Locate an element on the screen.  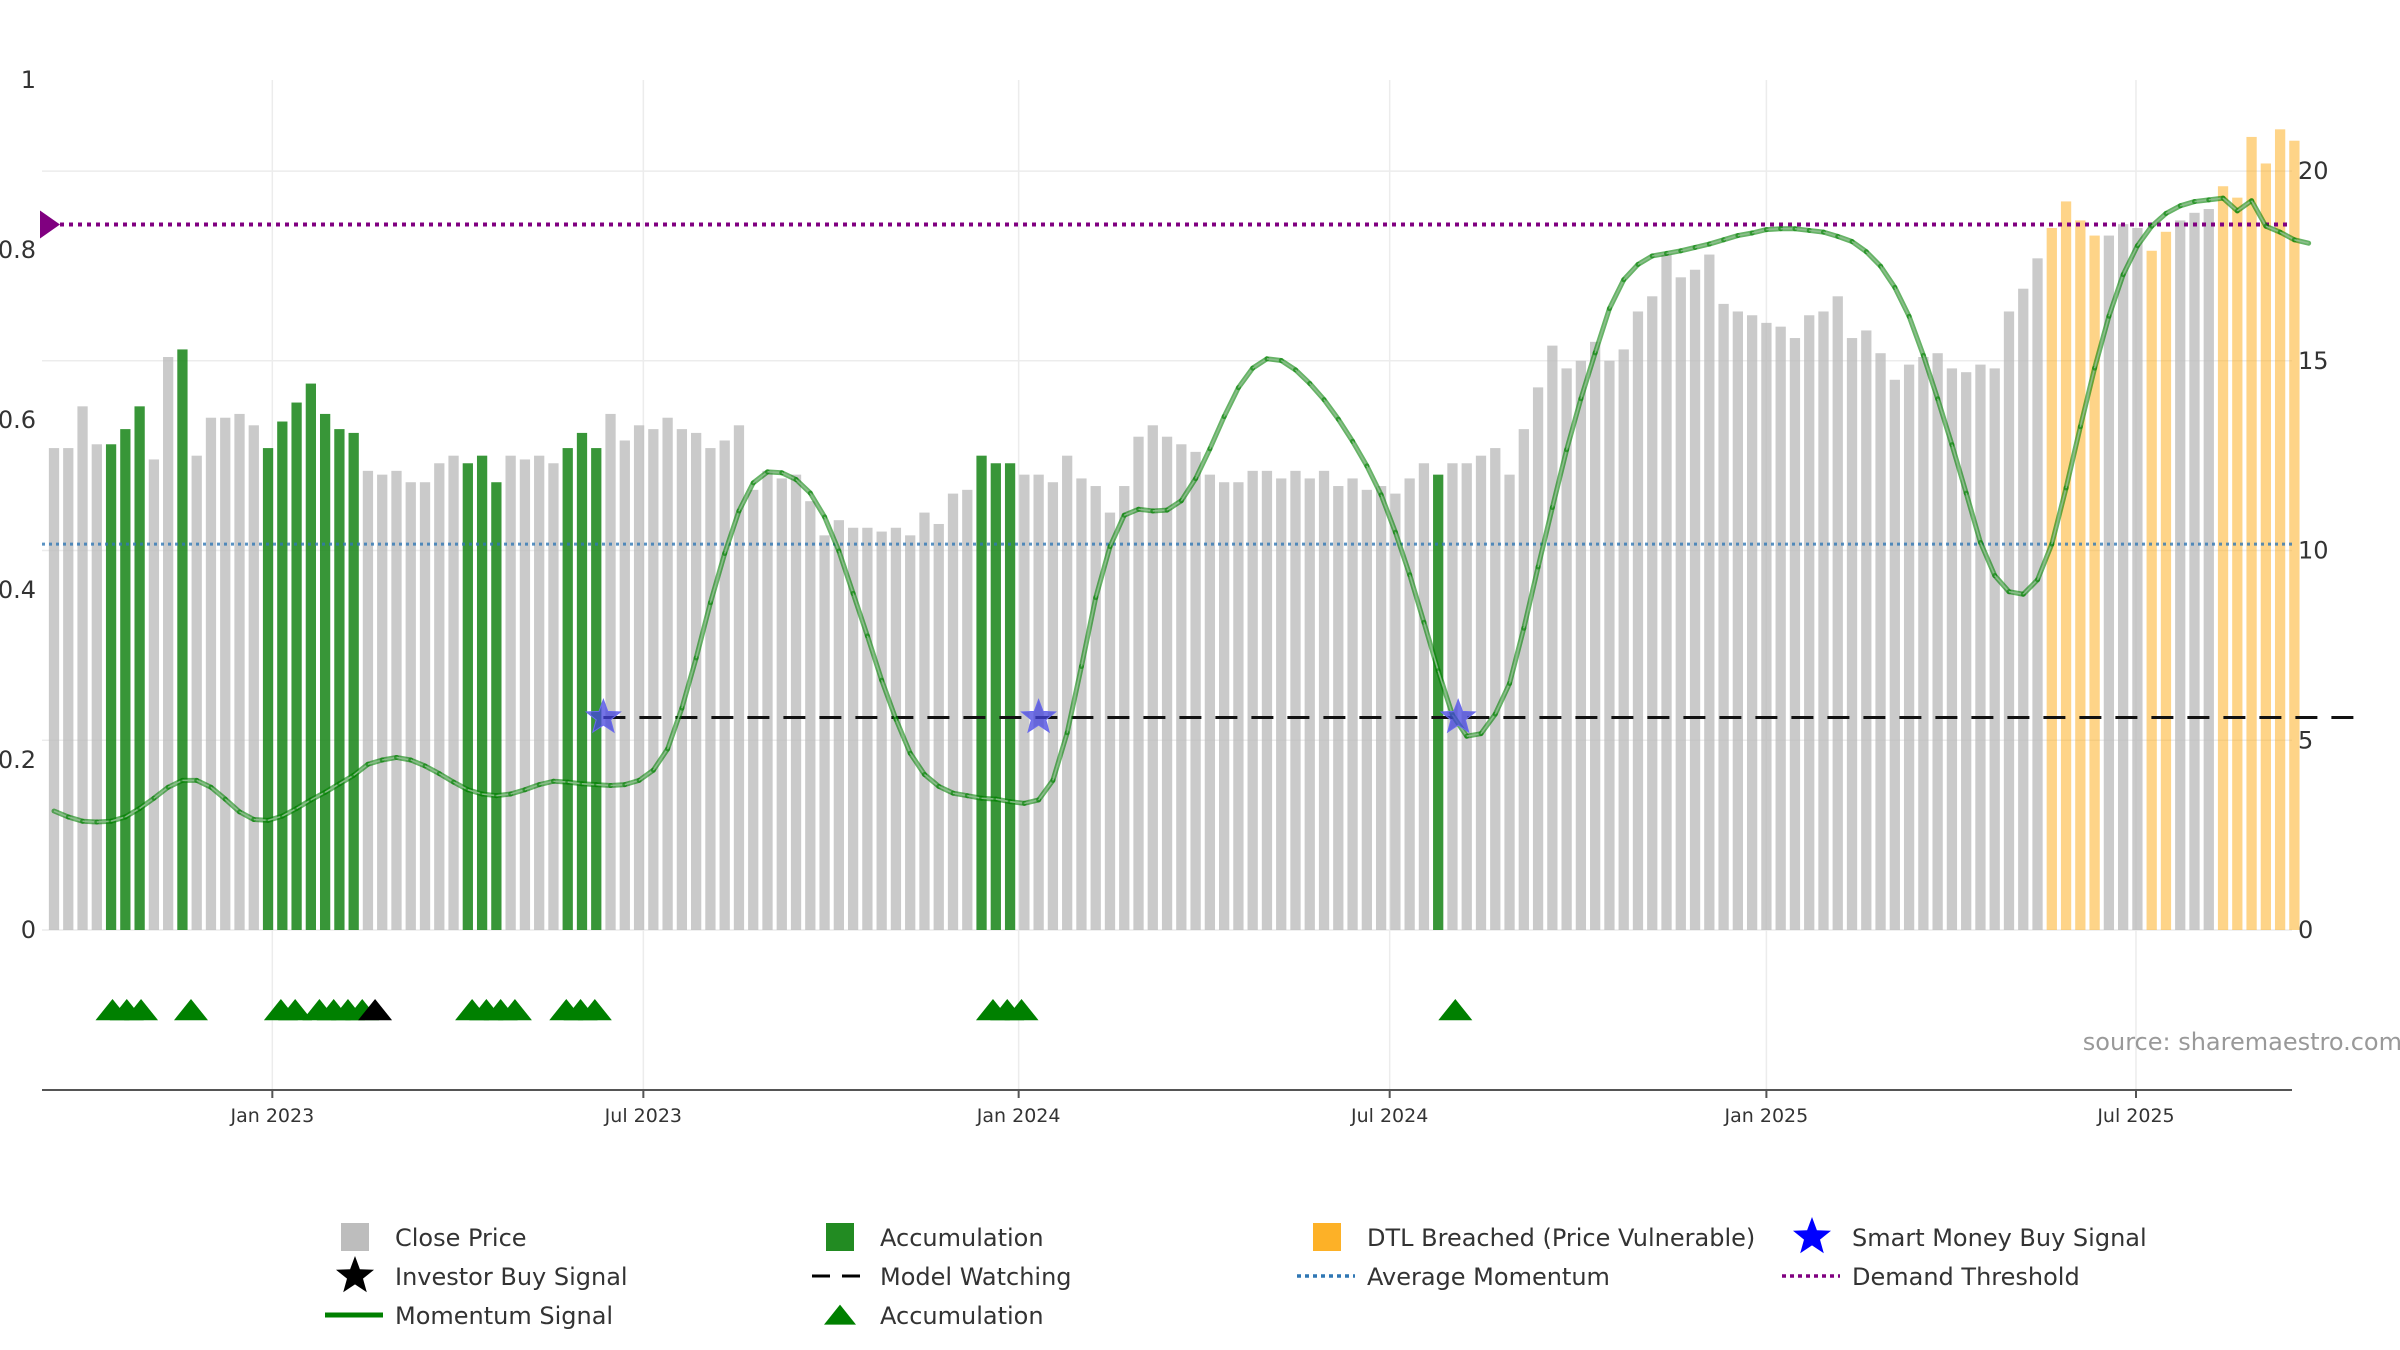
signal-markers is located at coordinates (786, 859).